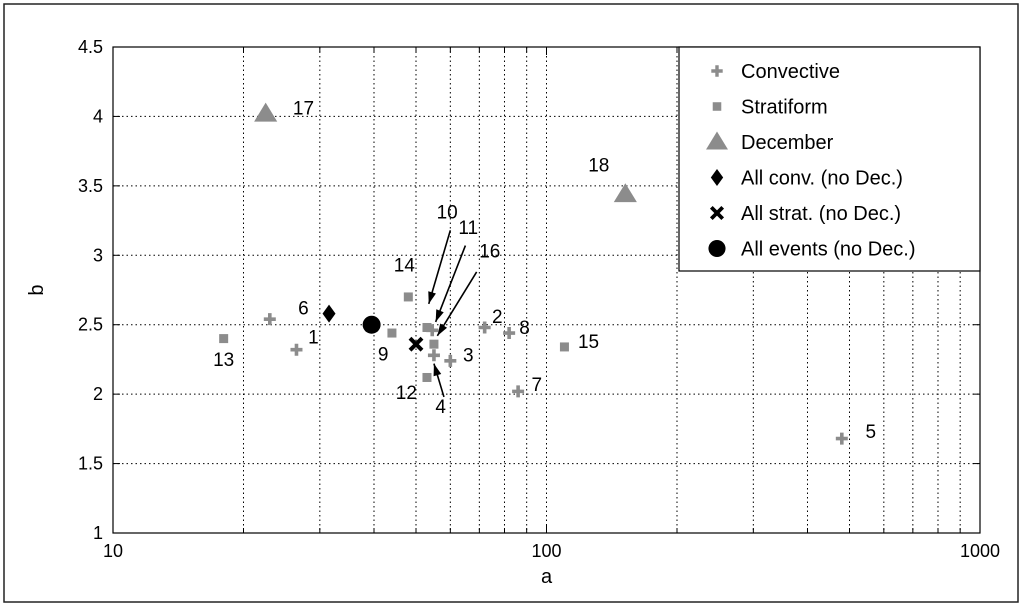  I want to click on y-tick-label: 4, so click(98, 116).